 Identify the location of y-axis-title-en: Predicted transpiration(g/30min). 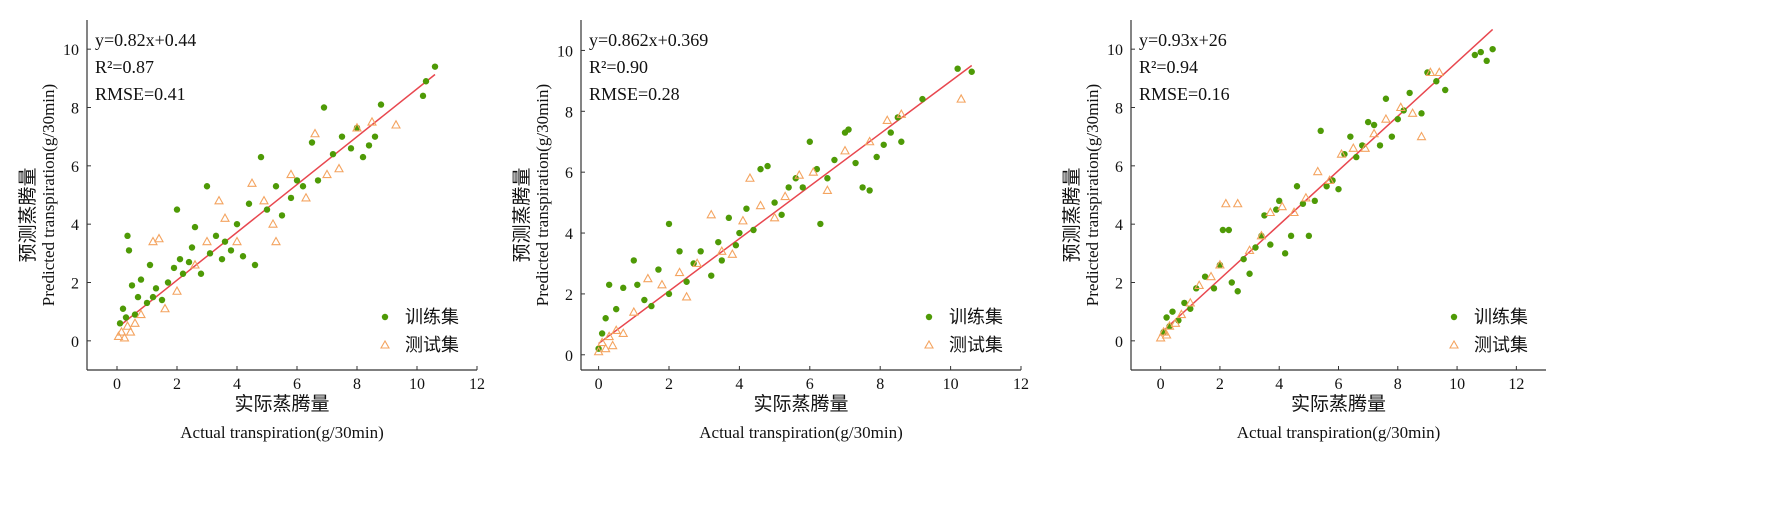
(48, 195).